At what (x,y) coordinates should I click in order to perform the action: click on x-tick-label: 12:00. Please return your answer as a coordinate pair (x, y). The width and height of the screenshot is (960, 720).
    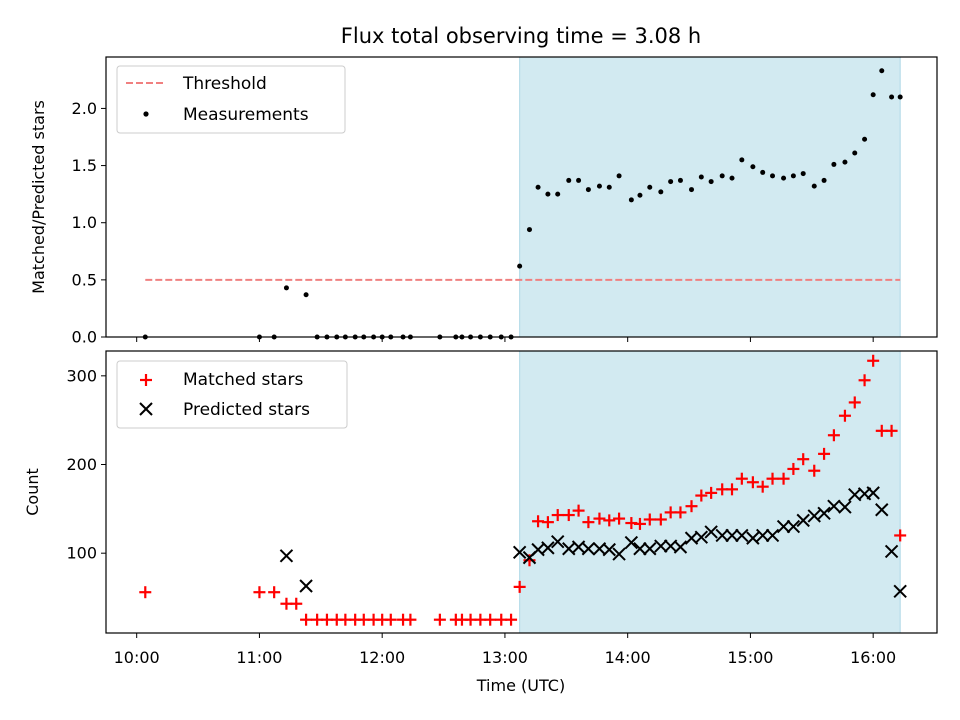
    Looking at the image, I should click on (382, 657).